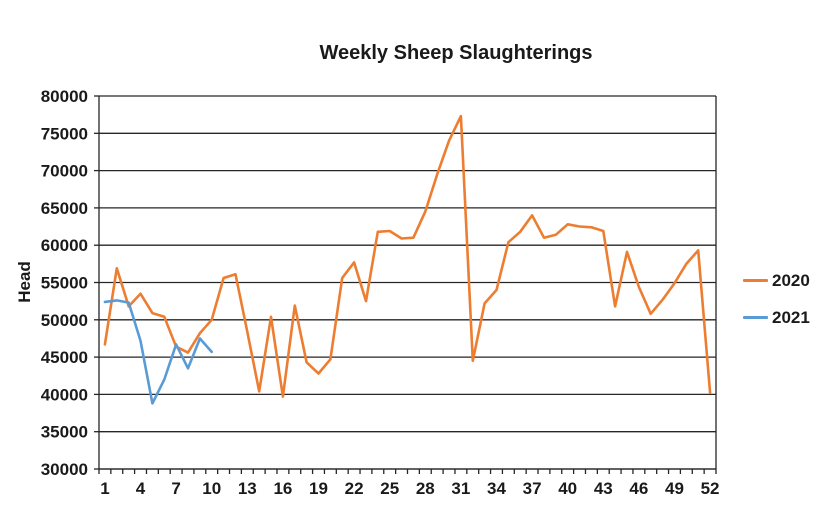 This screenshot has height=517, width=826. What do you see at coordinates (175, 488) in the screenshot?
I see `x-tick-label-7: 7` at bounding box center [175, 488].